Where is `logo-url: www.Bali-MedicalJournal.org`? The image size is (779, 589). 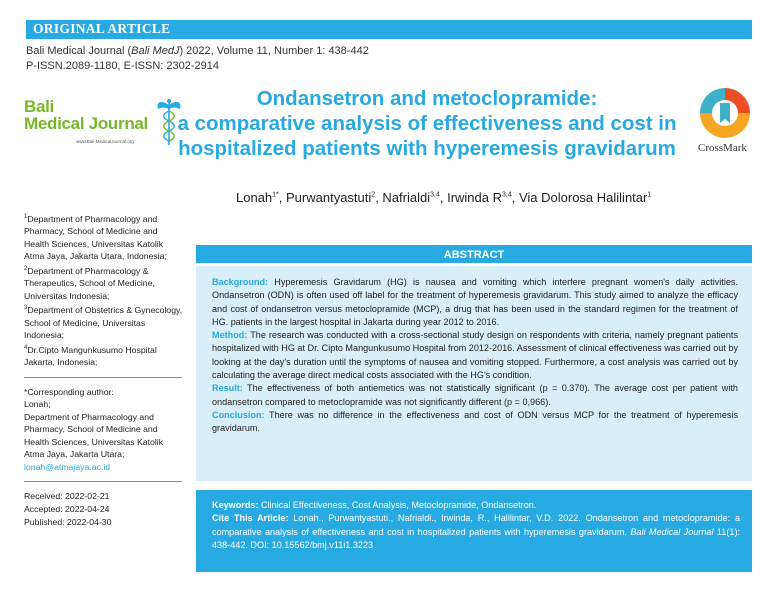 logo-url: www.Bali-MedicalJournal.org is located at coordinates (105, 141).